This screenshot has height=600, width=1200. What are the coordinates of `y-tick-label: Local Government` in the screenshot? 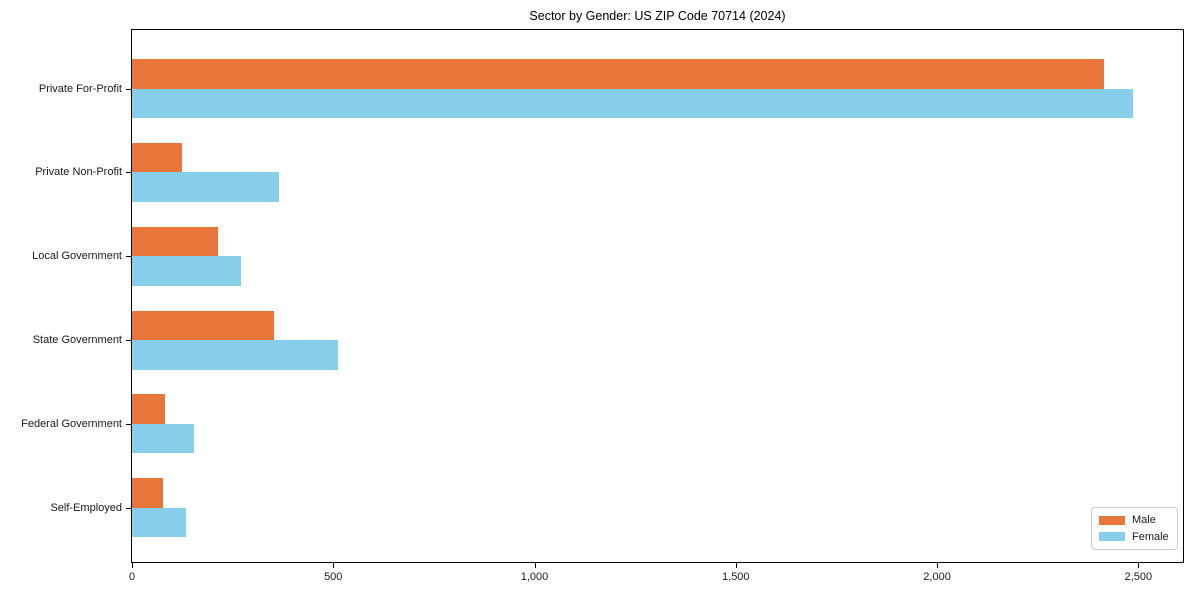 It's located at (77, 256).